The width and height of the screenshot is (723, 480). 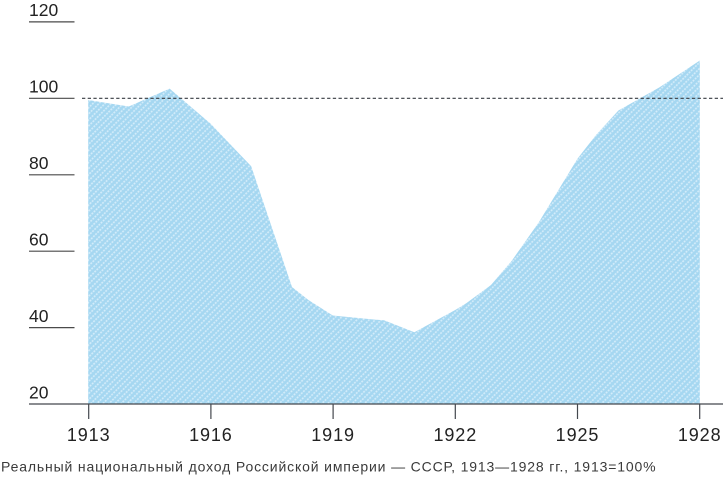 I want to click on svg-text: 1919, so click(x=333, y=435).